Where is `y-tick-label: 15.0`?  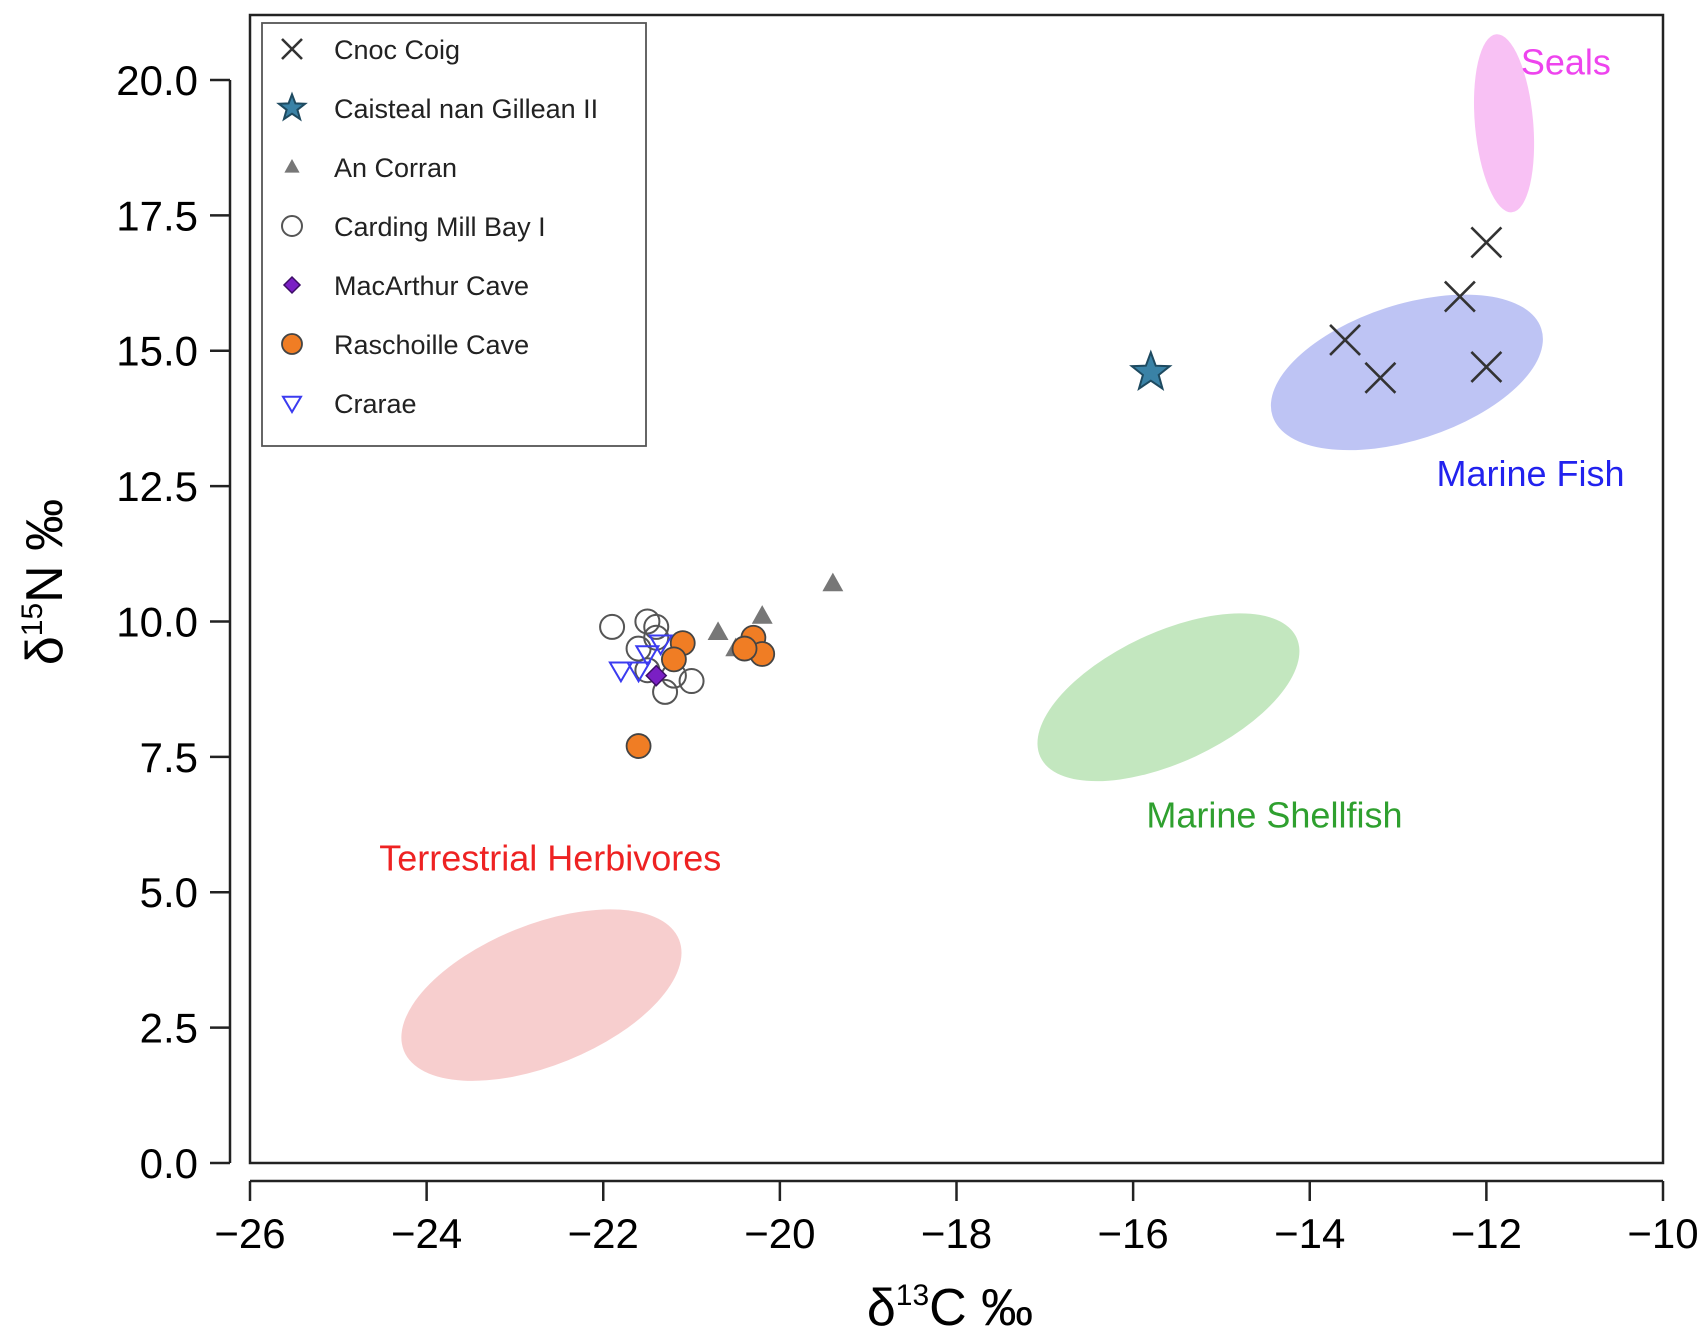
y-tick-label: 15.0 is located at coordinates (157, 351).